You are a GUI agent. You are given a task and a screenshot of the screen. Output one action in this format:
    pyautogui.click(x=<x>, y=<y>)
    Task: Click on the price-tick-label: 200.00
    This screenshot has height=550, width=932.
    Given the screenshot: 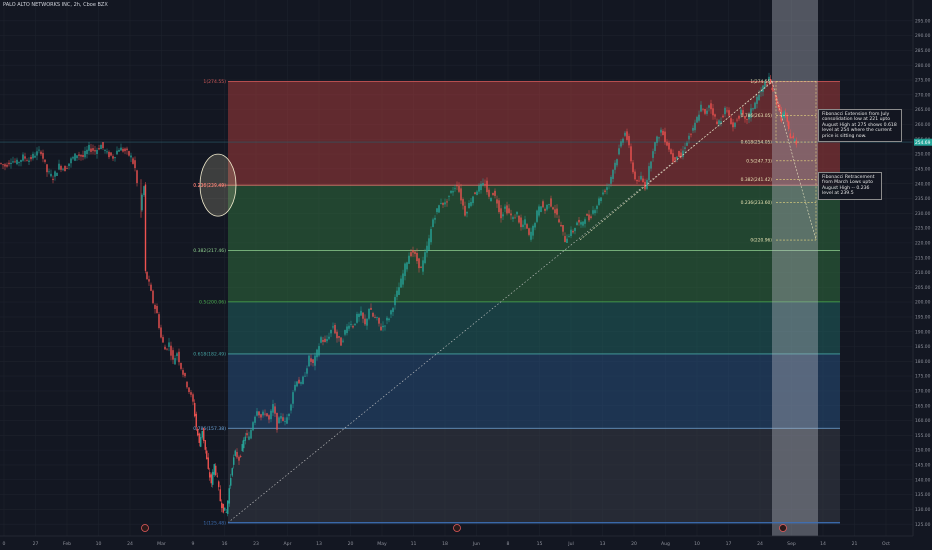 What is the action you would take?
    pyautogui.click(x=923, y=303)
    